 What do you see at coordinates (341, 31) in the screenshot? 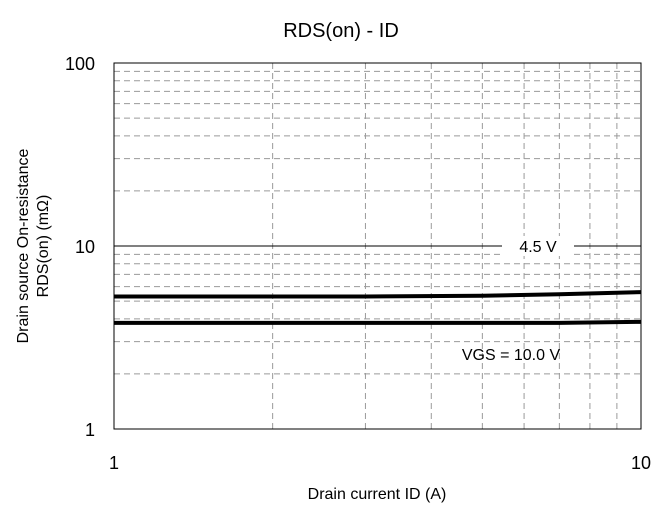
I see `chart-title: RDS(on) - ID` at bounding box center [341, 31].